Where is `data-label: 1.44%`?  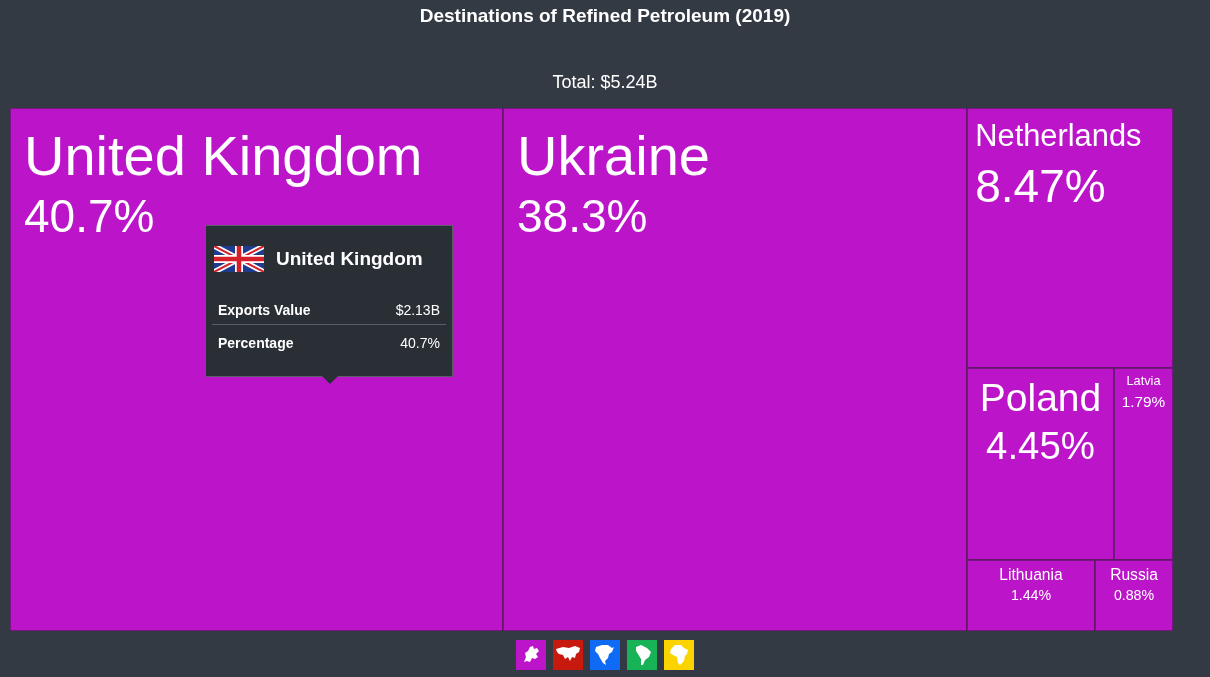 data-label: 1.44% is located at coordinates (1031, 595).